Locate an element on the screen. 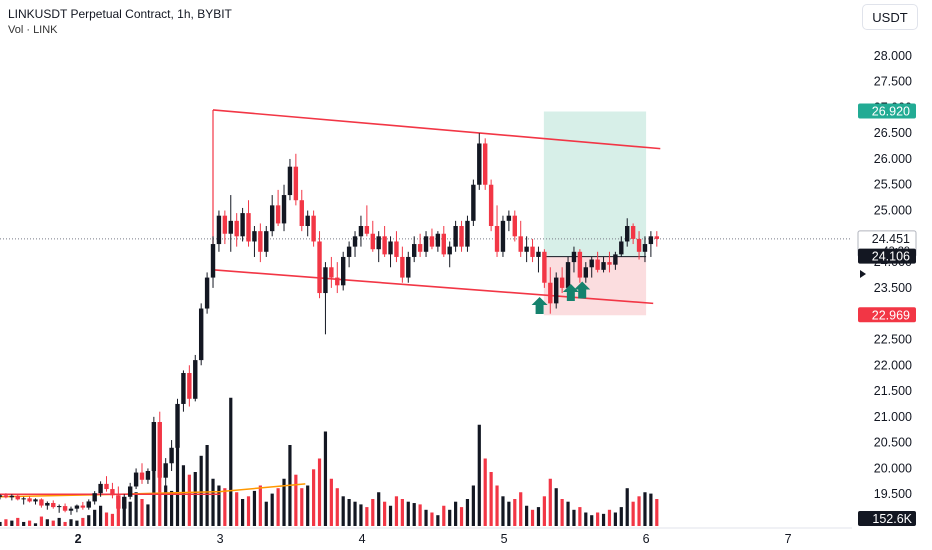 The width and height of the screenshot is (932, 550). stop-zone is located at coordinates (595, 286).